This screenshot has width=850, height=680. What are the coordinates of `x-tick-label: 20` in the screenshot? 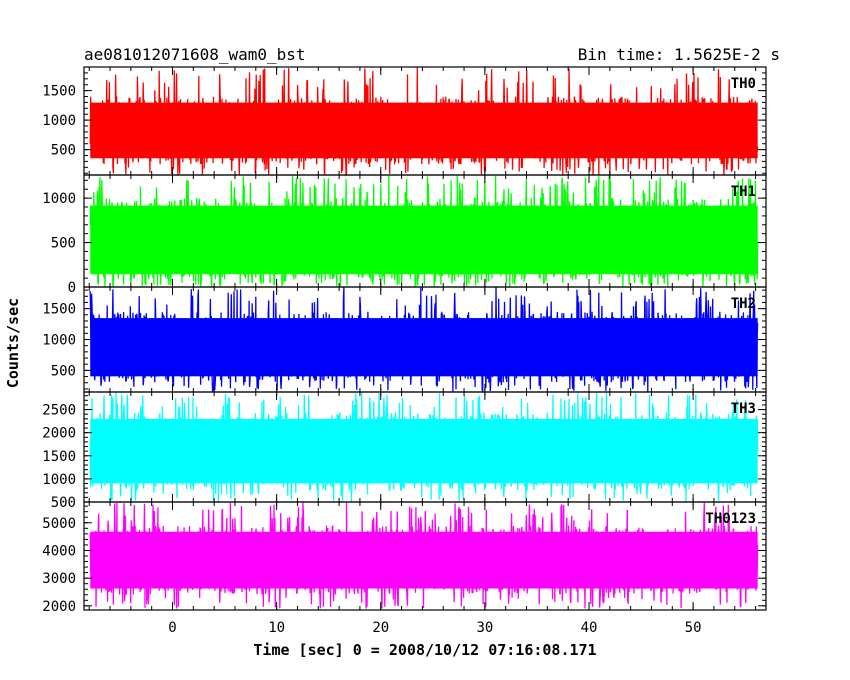 It's located at (380, 628).